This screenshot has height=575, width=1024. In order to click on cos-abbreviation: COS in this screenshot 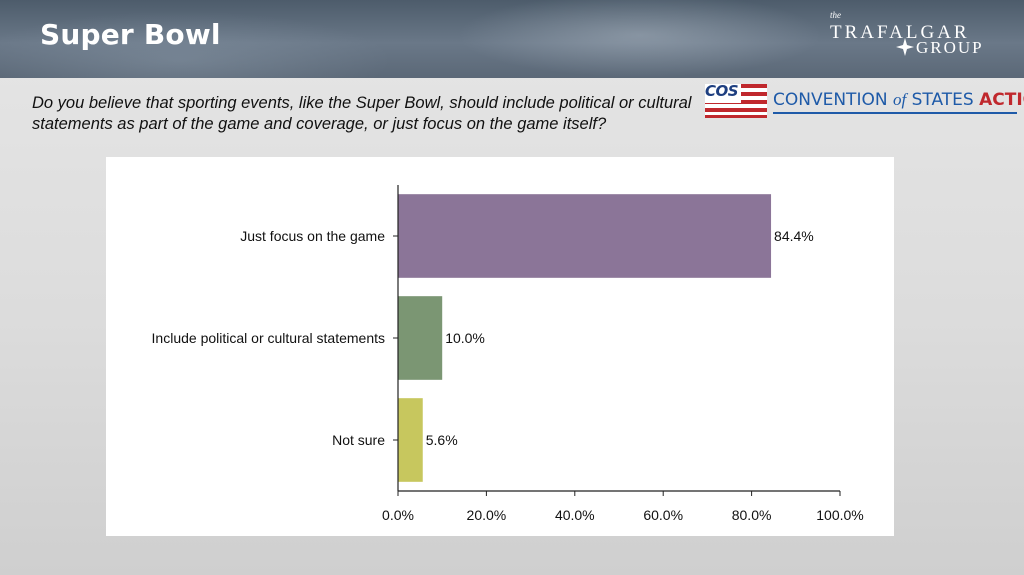, I will do `click(722, 91)`.